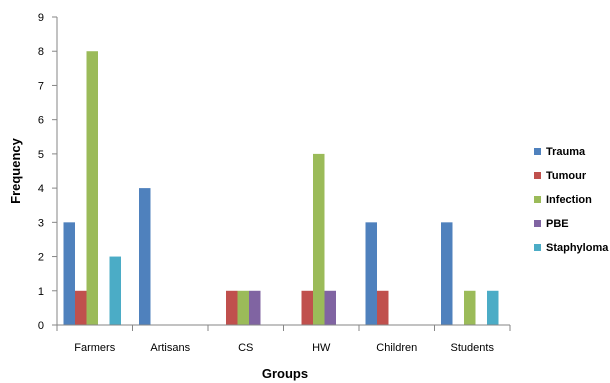  I want to click on legend-swatch-trauma, so click(537, 151).